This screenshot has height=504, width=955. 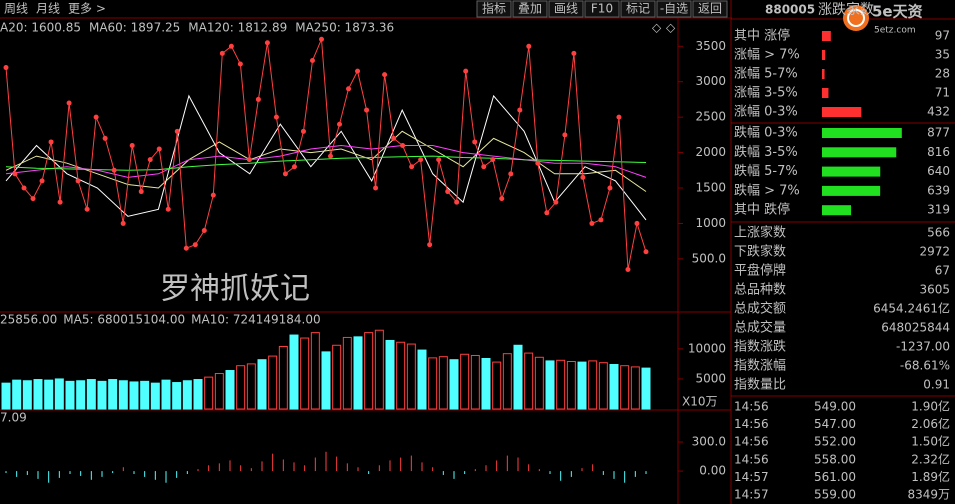 I want to click on logo-icon, so click(x=856, y=18).